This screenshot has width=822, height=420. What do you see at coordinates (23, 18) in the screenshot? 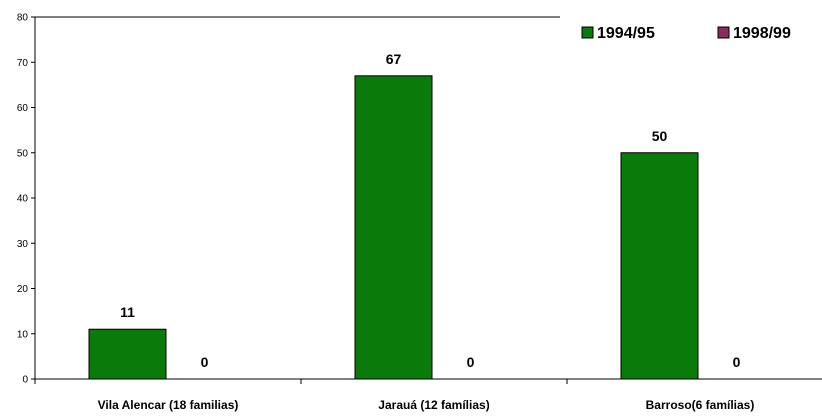
I see `y-tick-label: 80` at bounding box center [23, 18].